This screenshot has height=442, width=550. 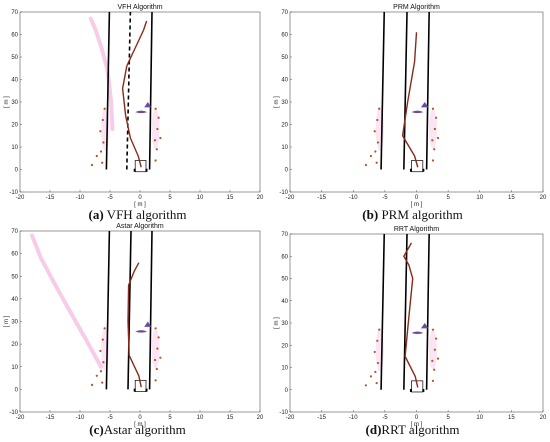 What do you see at coordinates (284, 58) in the screenshot?
I see `y-tick-label-b-6: 50` at bounding box center [284, 58].